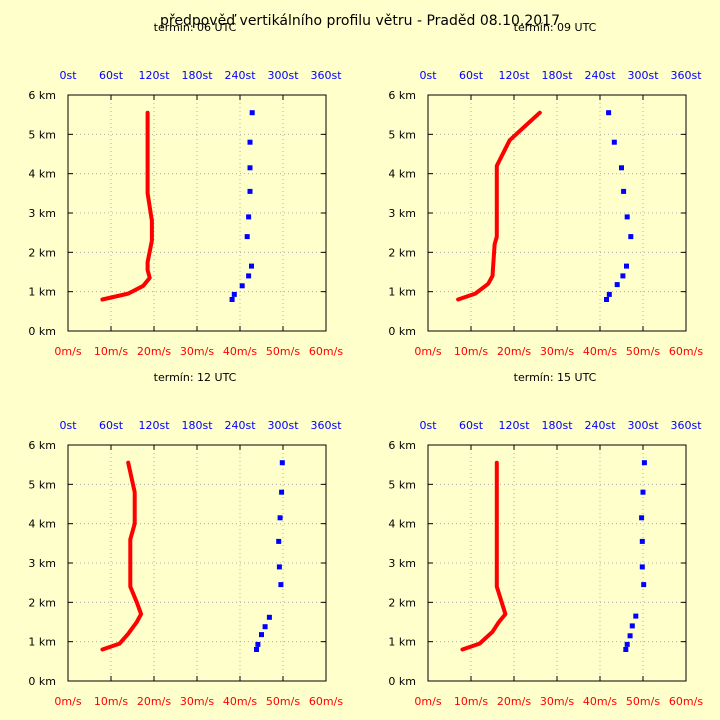 This screenshot has height=720, width=720. What do you see at coordinates (555, 377) in the screenshot?
I see `panel-subtitle: termín: 15 UTC` at bounding box center [555, 377].